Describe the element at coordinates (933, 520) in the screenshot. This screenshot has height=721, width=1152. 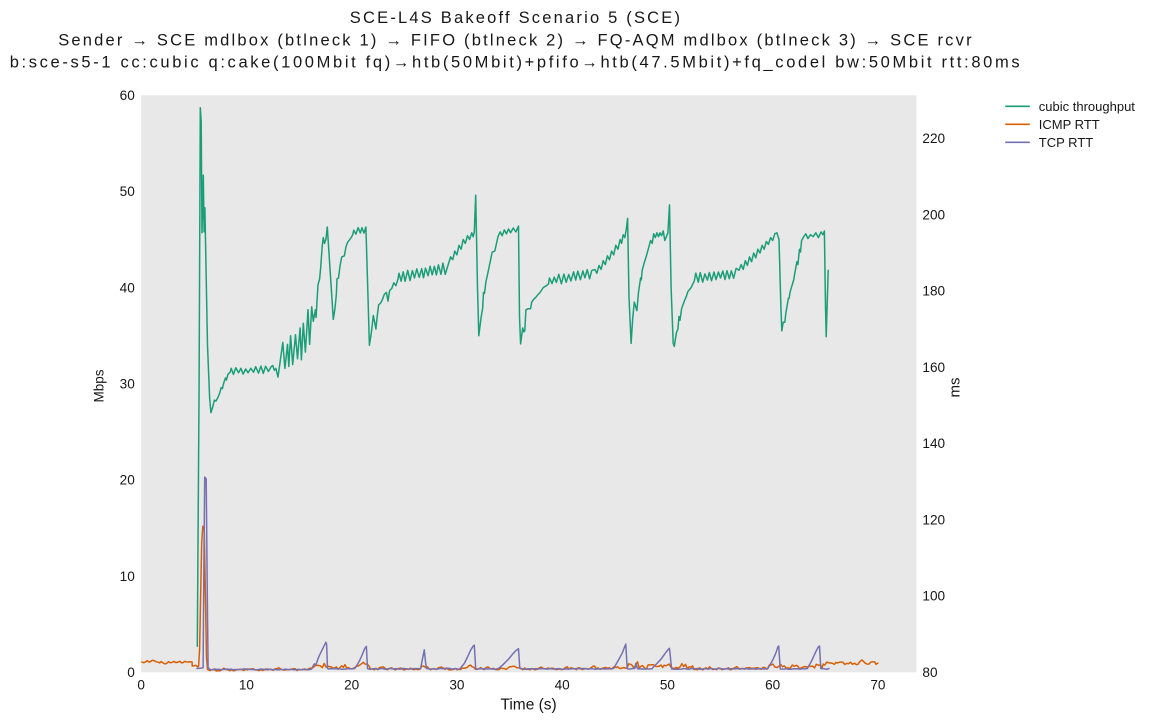
I see `svg-text: 120` at that location.